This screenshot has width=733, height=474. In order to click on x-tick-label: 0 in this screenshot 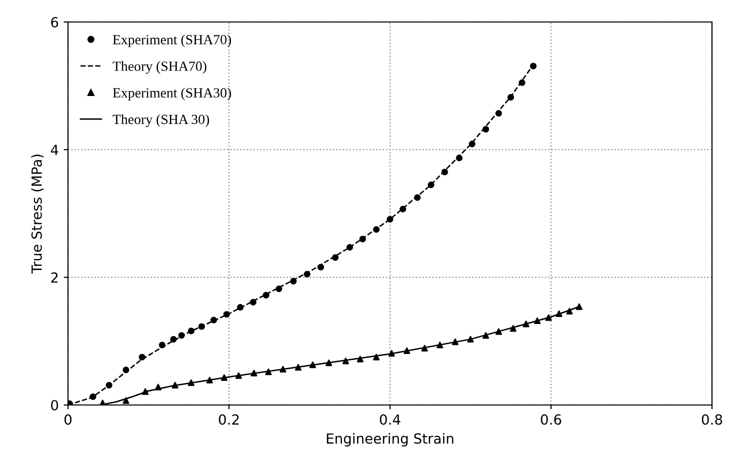, I will do `click(68, 419)`.